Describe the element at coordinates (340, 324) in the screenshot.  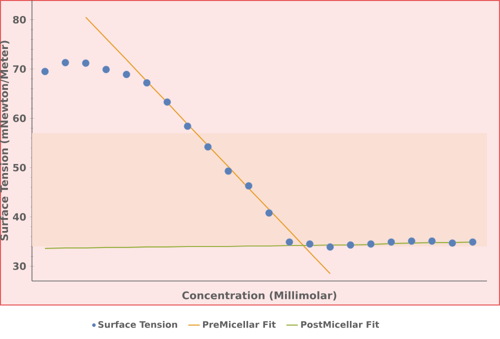
I see `legend-label: PostMicellar Fit` at that location.